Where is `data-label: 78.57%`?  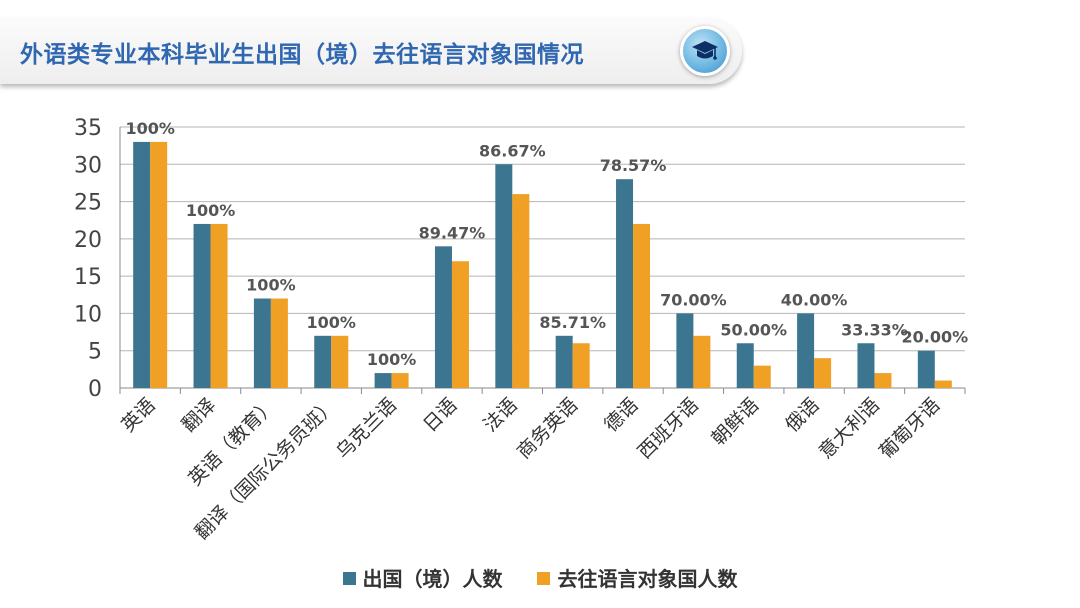
data-label: 78.57% is located at coordinates (633, 165).